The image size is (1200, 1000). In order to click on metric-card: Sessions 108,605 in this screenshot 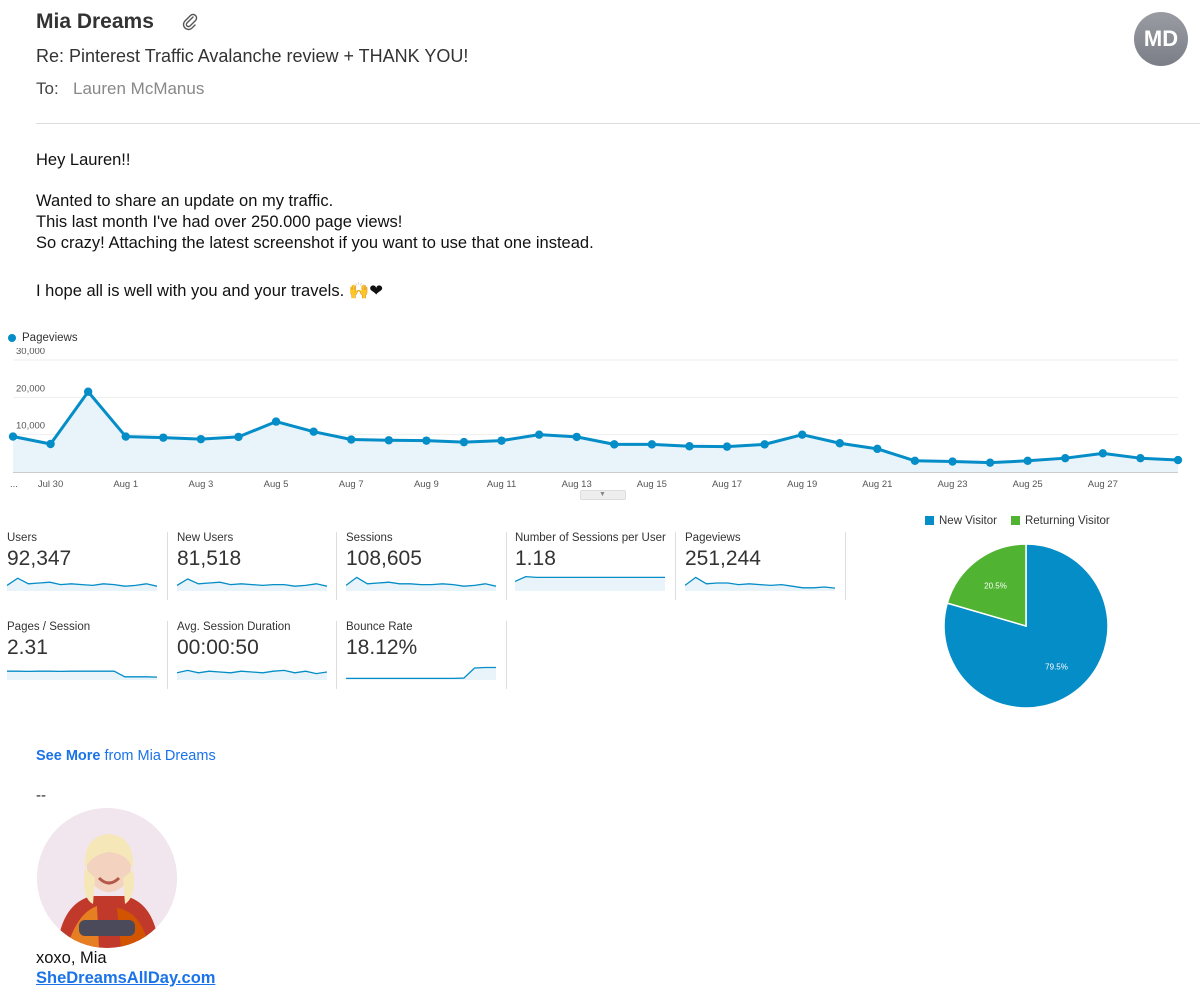, I will do `click(426, 568)`.